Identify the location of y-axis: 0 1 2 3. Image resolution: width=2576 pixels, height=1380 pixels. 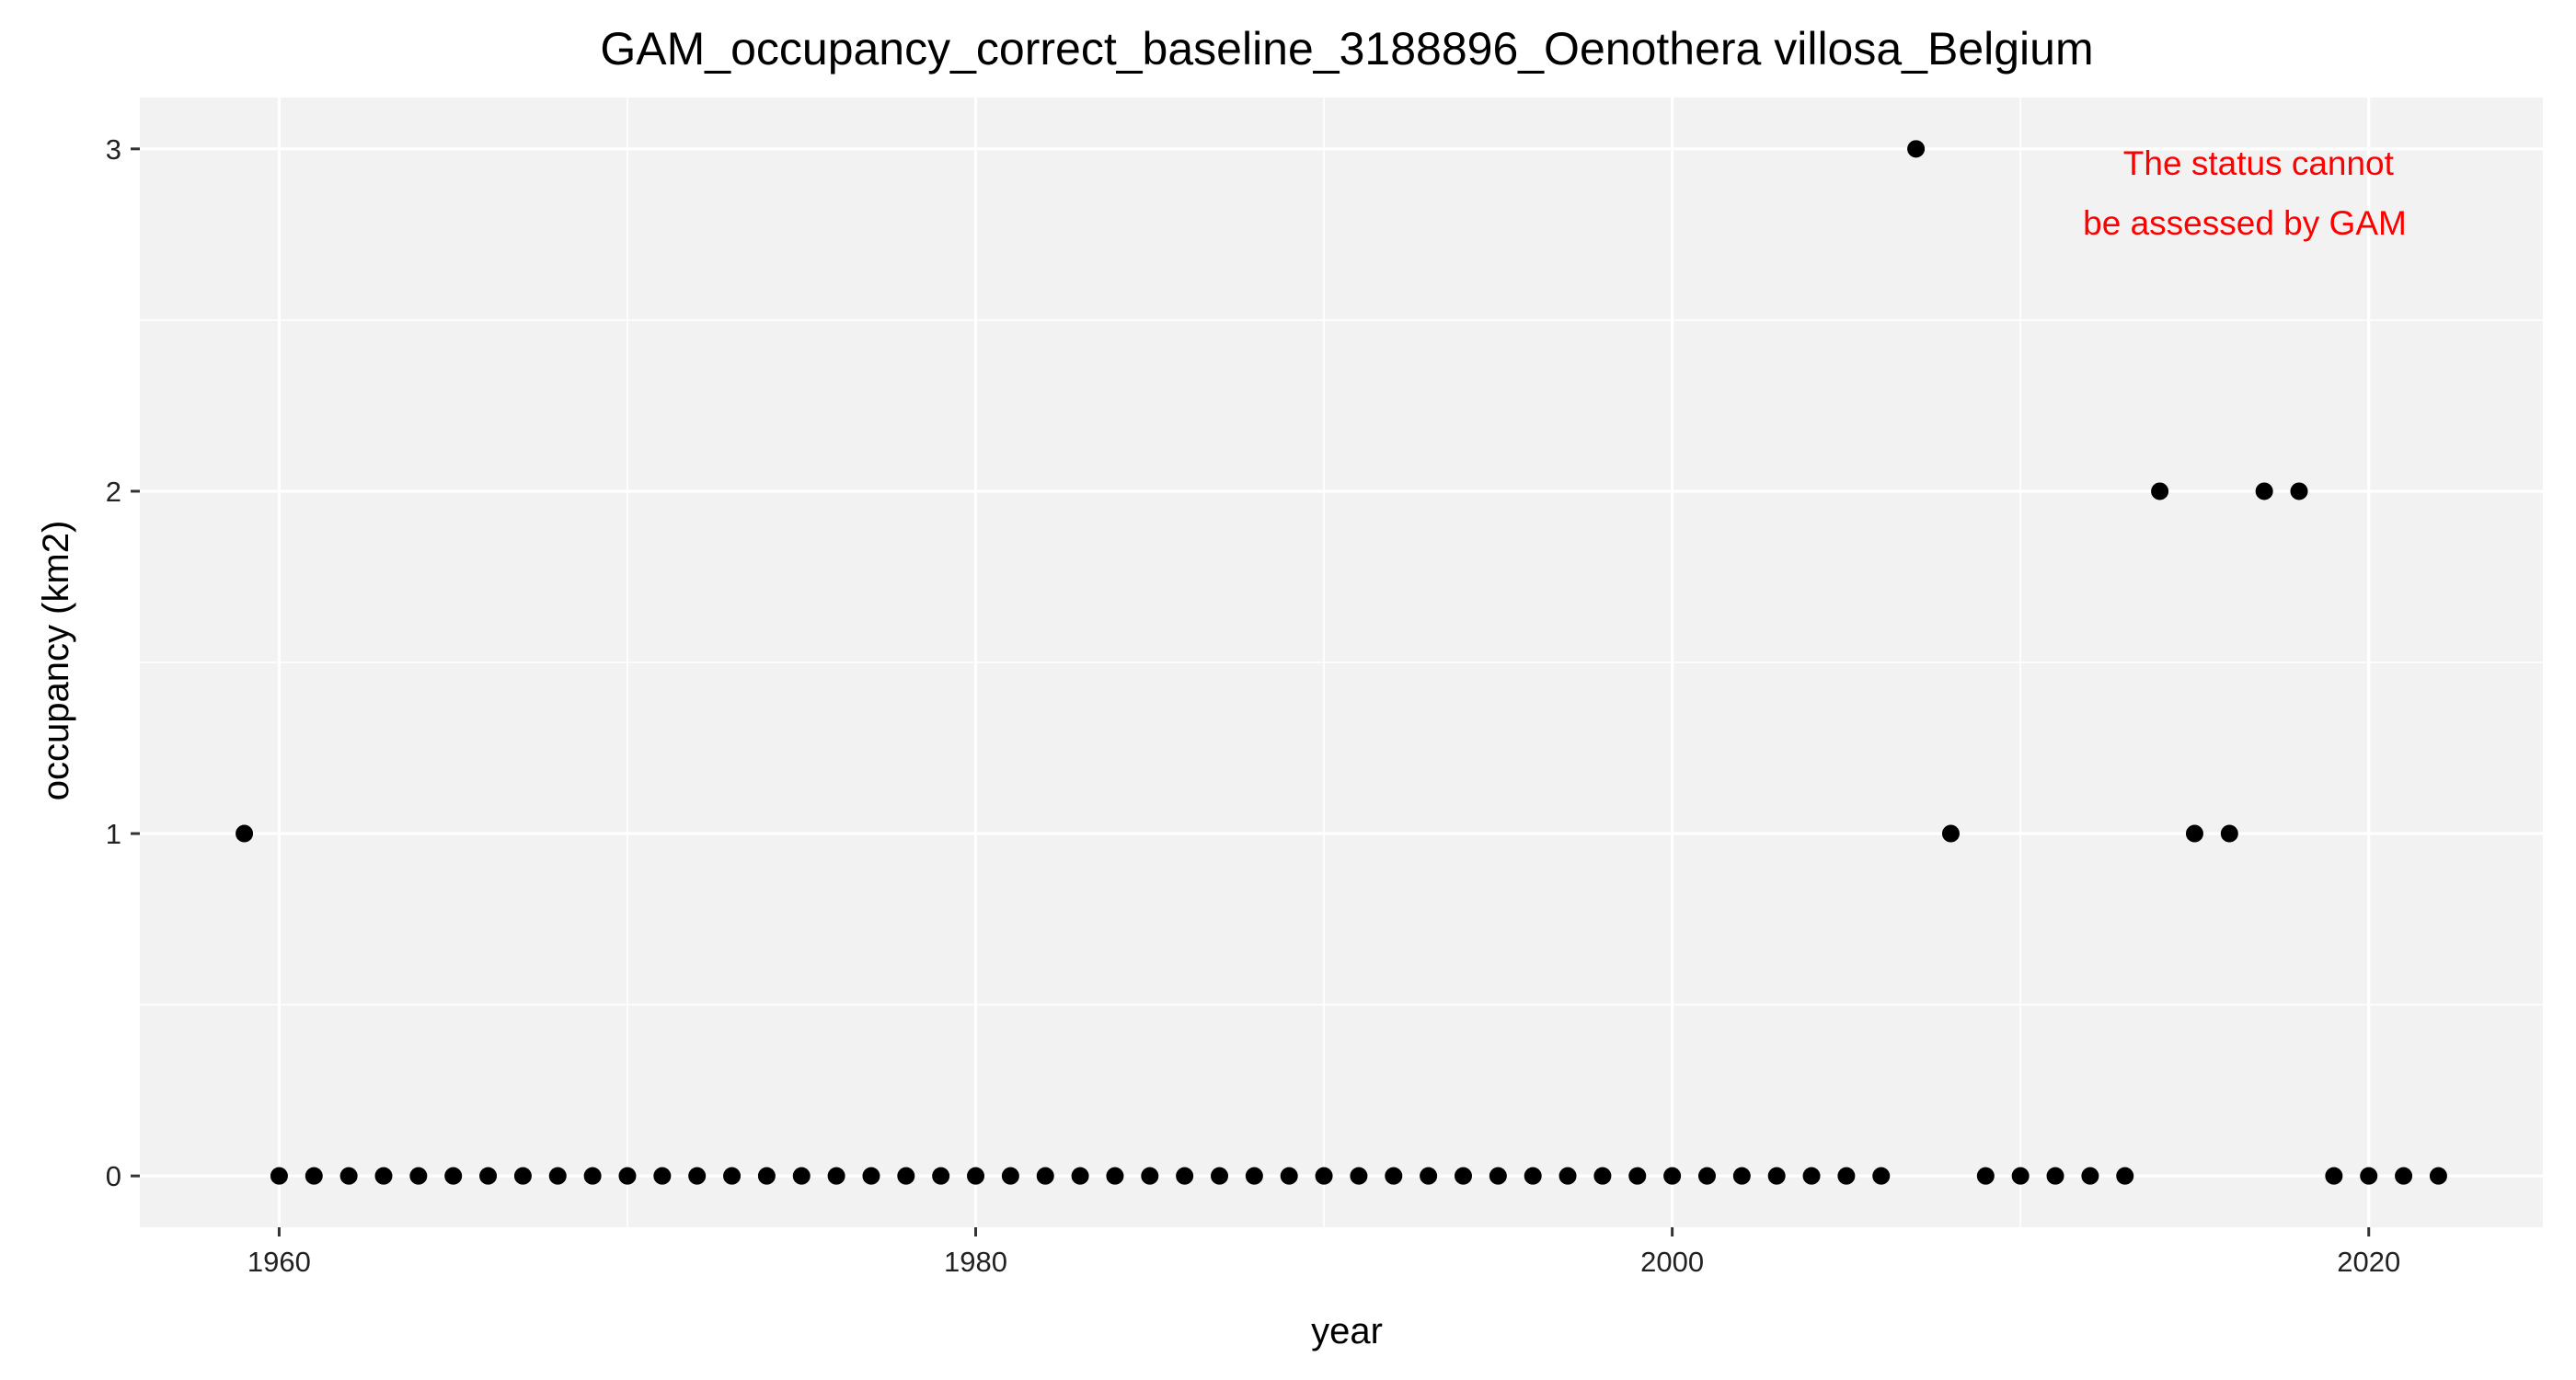
(123, 662).